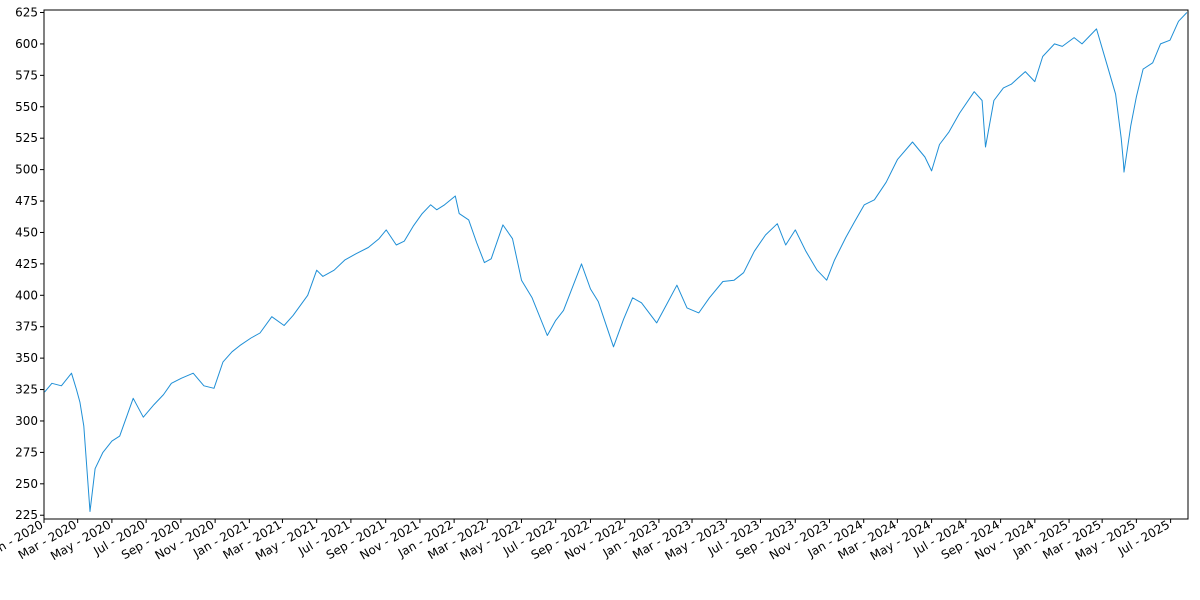 This screenshot has height=600, width=1200. I want to click on y-tick-label: 400, so click(26, 295).